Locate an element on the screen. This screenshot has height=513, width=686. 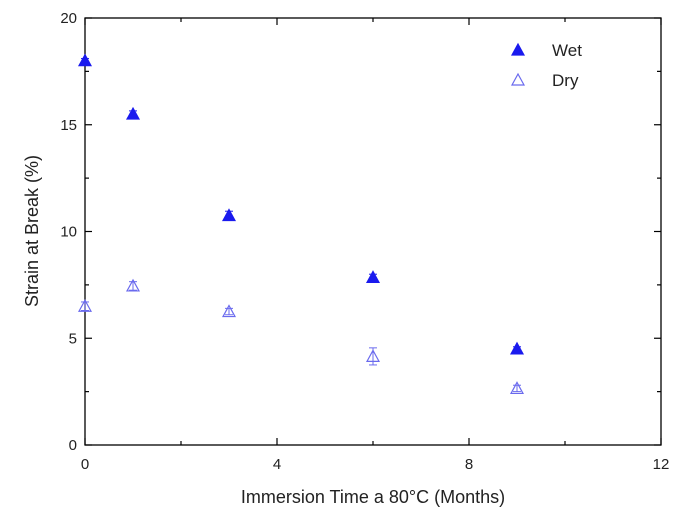
legend-wet-label: Wet is located at coordinates (567, 50).